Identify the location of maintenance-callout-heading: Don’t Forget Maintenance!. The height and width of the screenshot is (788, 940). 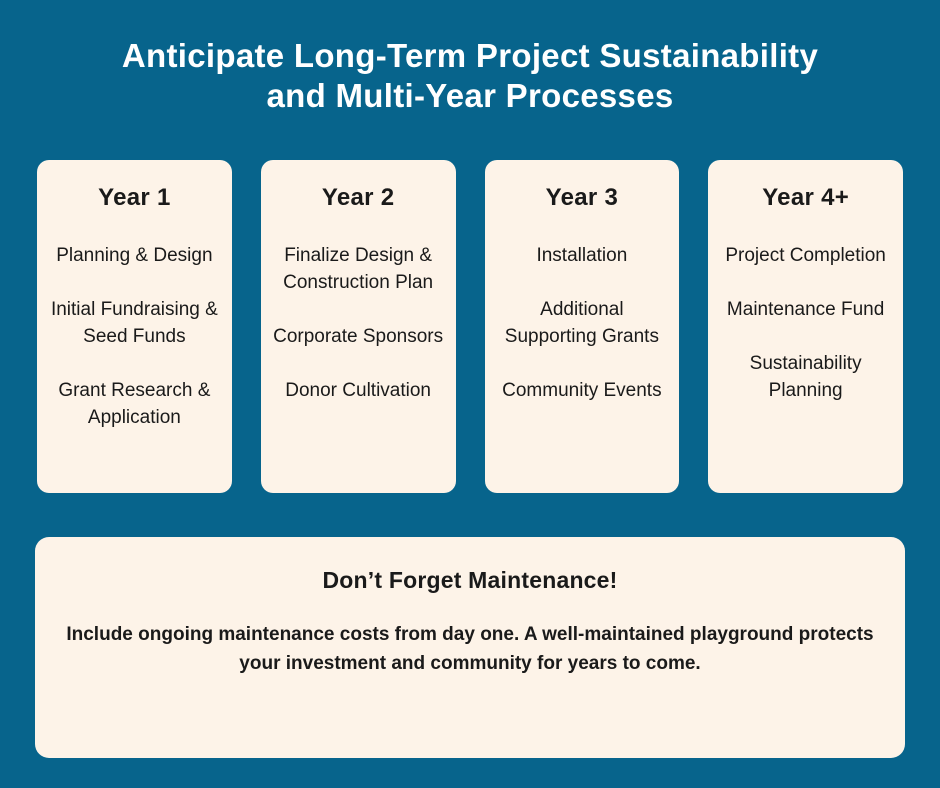
(470, 580).